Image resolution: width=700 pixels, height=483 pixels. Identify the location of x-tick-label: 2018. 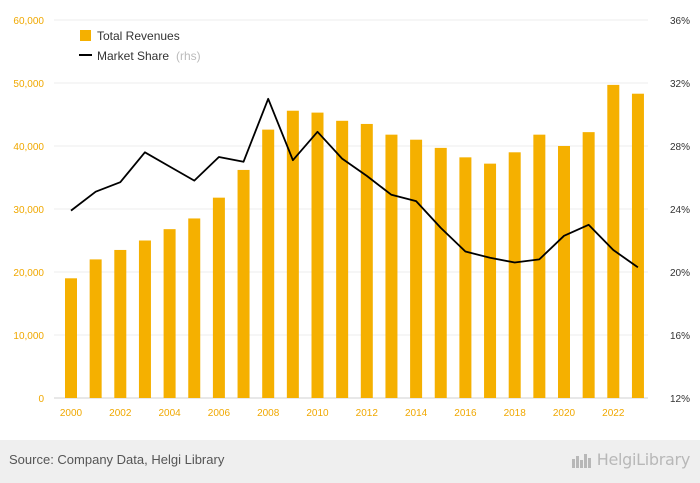
(515, 413).